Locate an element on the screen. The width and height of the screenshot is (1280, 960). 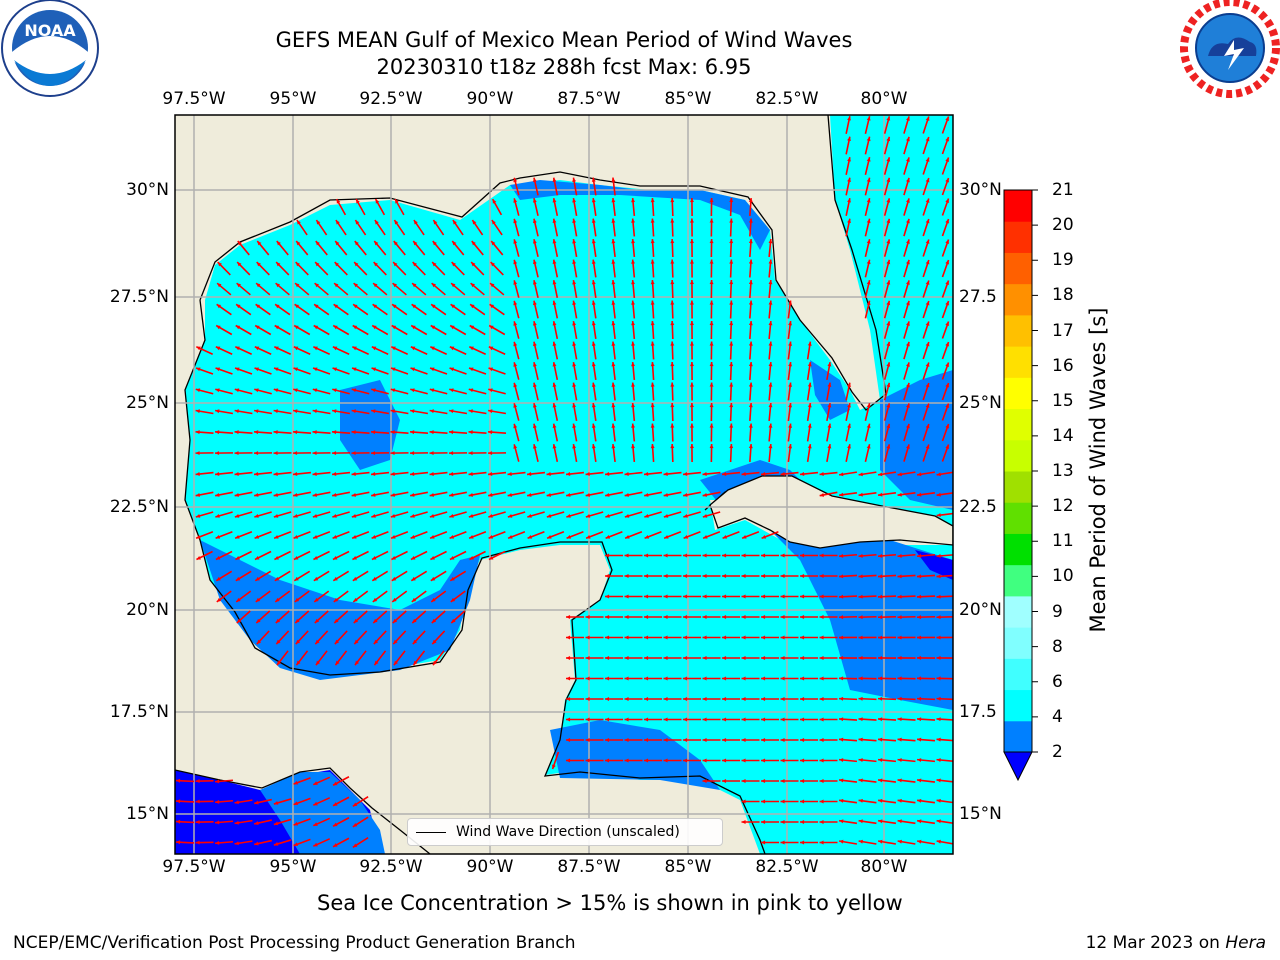
latitude-label: 20°N is located at coordinates (147, 610).